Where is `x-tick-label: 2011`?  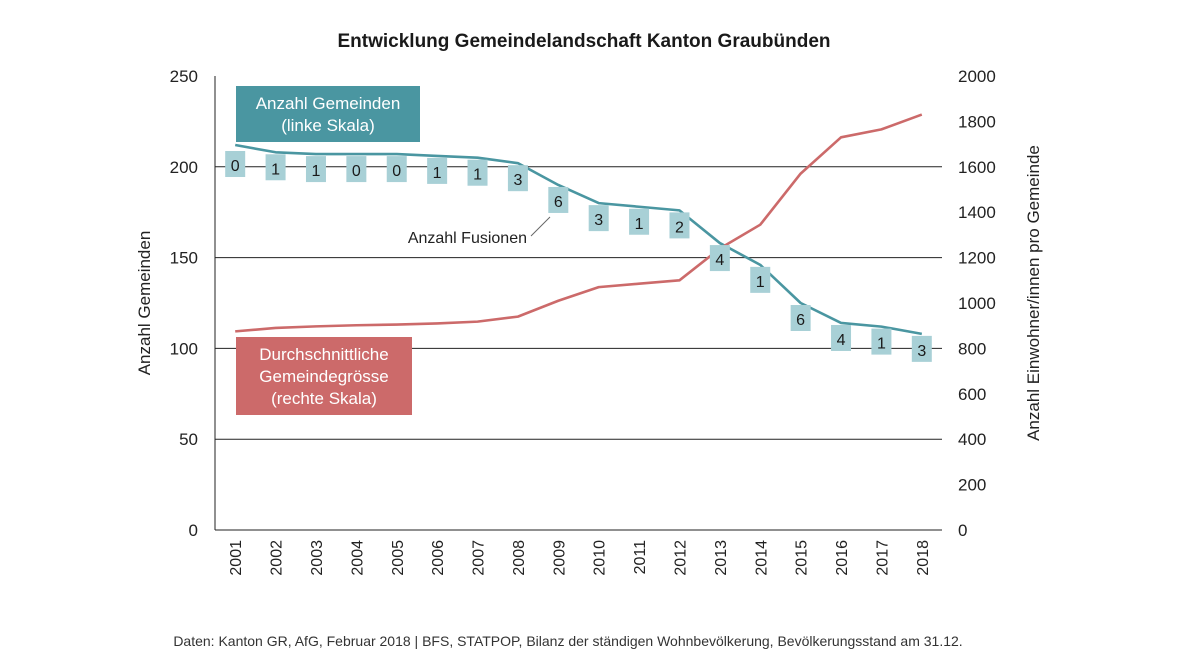
x-tick-label: 2011 is located at coordinates (640, 557).